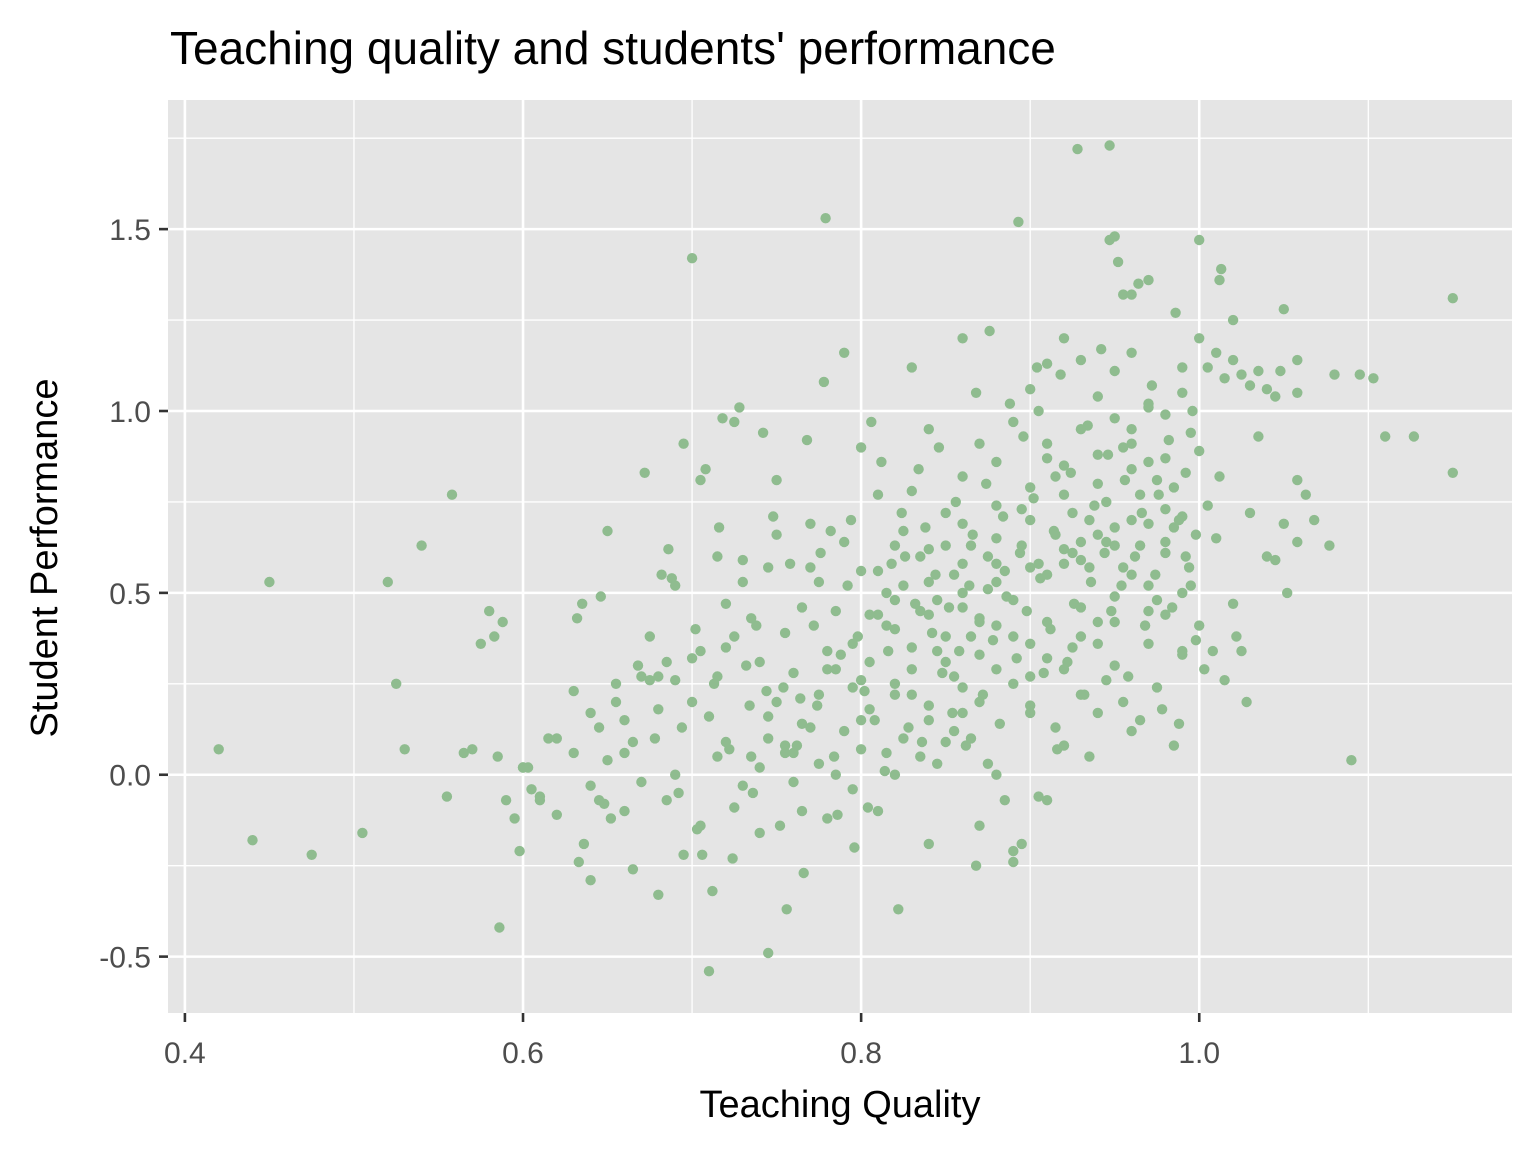  What do you see at coordinates (523, 1053) in the screenshot?
I see `x-tick-label: 0.6` at bounding box center [523, 1053].